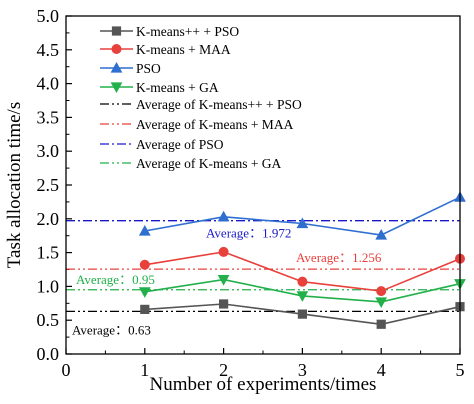 Image resolution: width=474 pixels, height=404 pixels. Describe the element at coordinates (215, 124) in the screenshot. I see `legend-label: Average of K-means + MAA` at that location.